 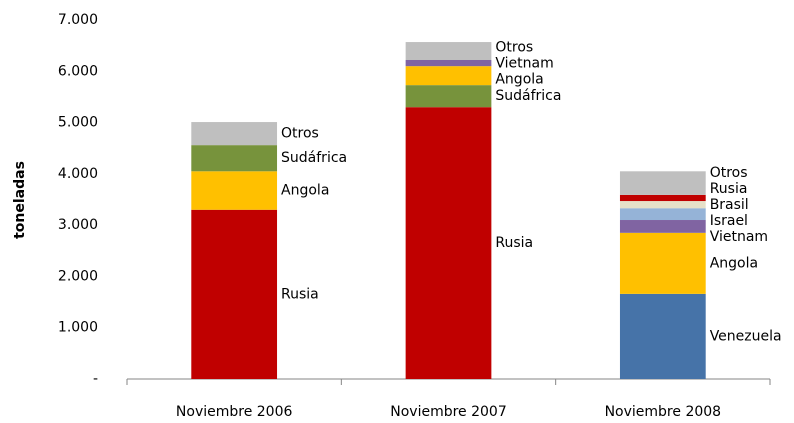 I want to click on y-tick-label: 1.000, so click(x=78, y=328).